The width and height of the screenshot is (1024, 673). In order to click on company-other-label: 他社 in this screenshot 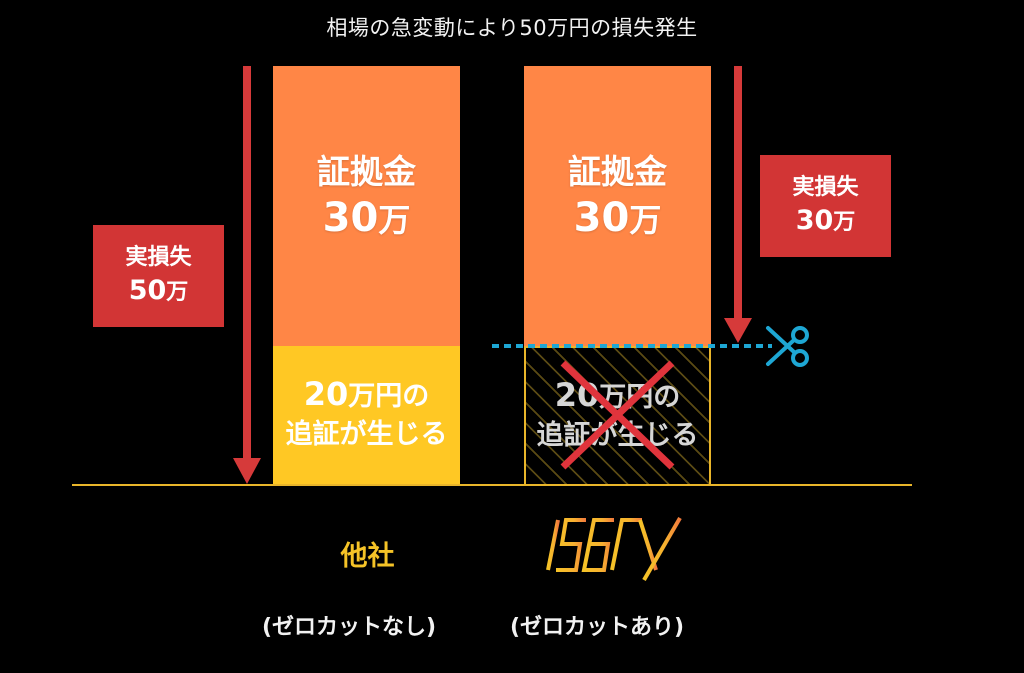, I will do `click(367, 556)`.